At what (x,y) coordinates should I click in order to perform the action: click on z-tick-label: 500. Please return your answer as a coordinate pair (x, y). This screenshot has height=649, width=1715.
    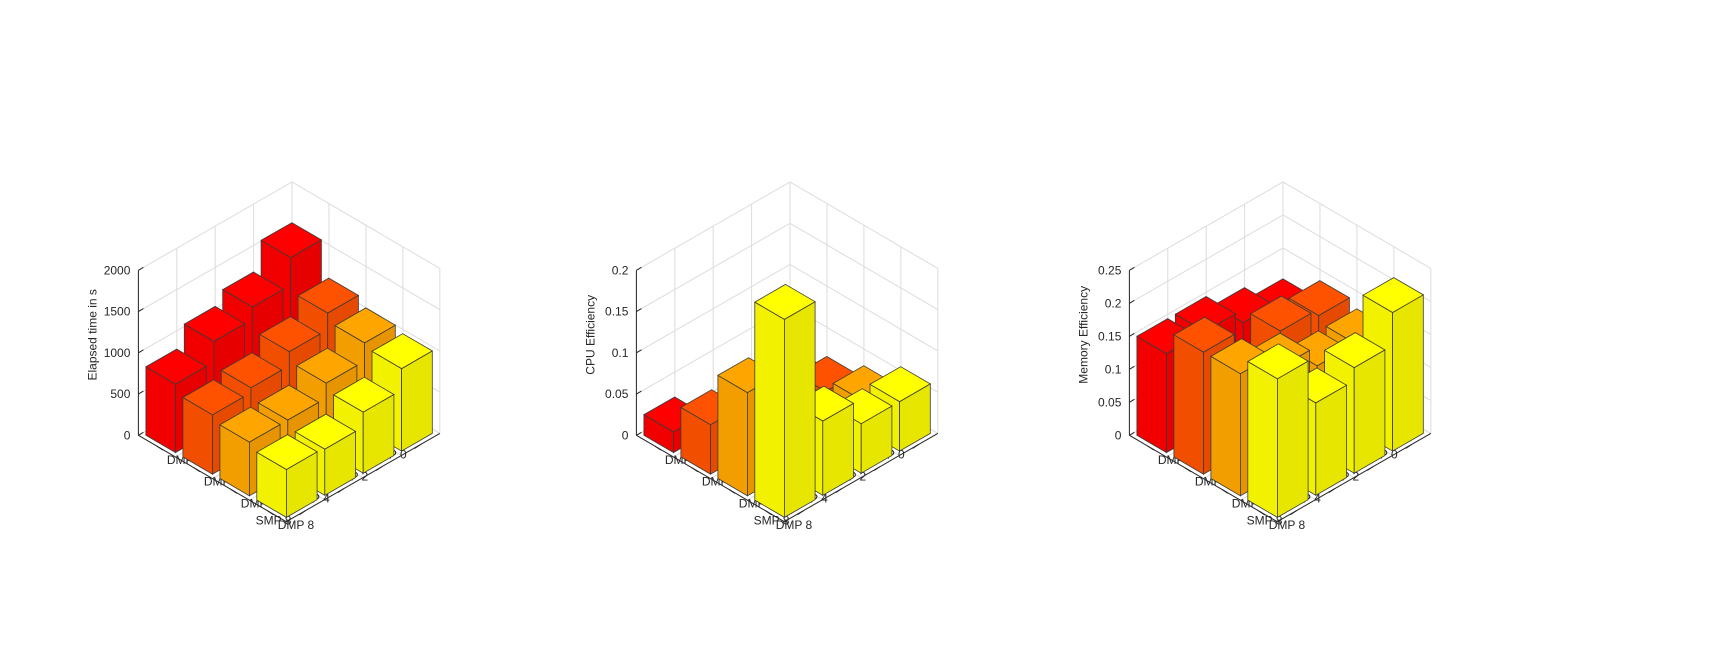
    Looking at the image, I should click on (120, 394).